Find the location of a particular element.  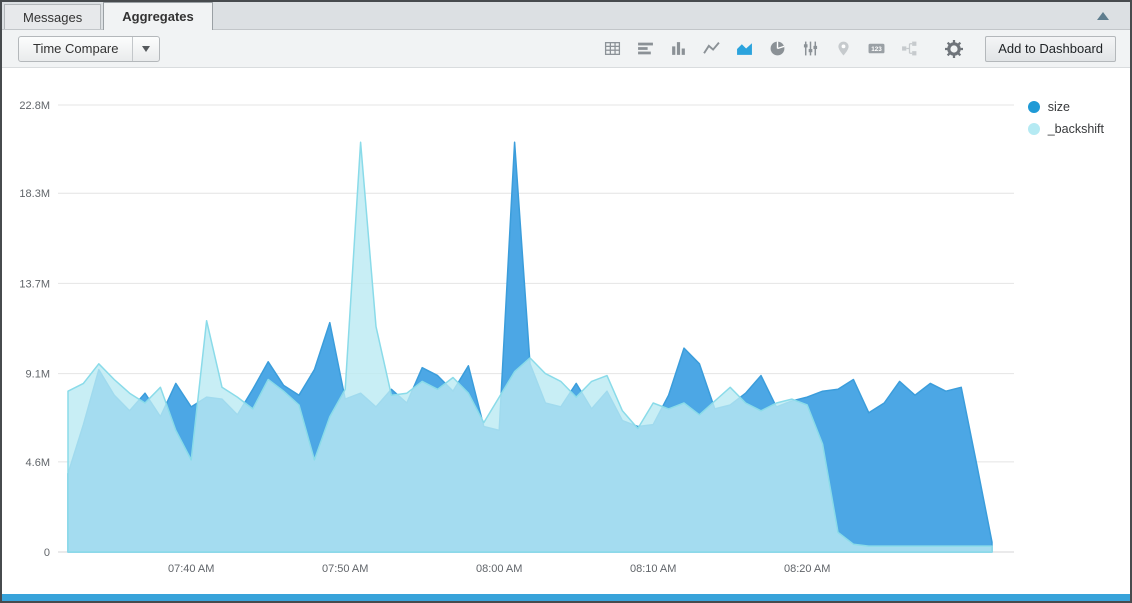

tab-messages: Messages is located at coordinates (53, 16).